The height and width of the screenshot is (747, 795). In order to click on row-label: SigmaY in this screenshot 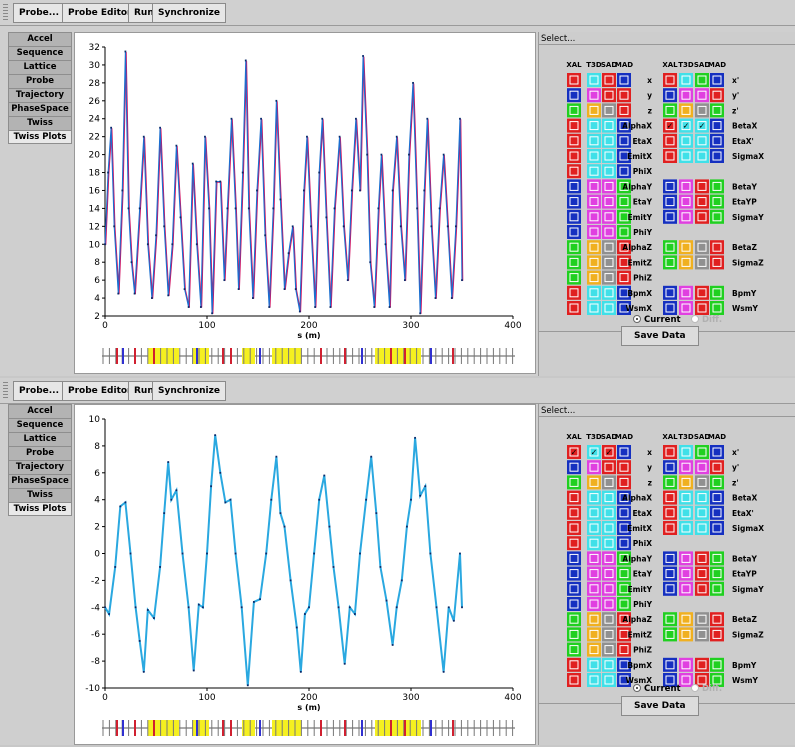, I will do `click(748, 217)`.